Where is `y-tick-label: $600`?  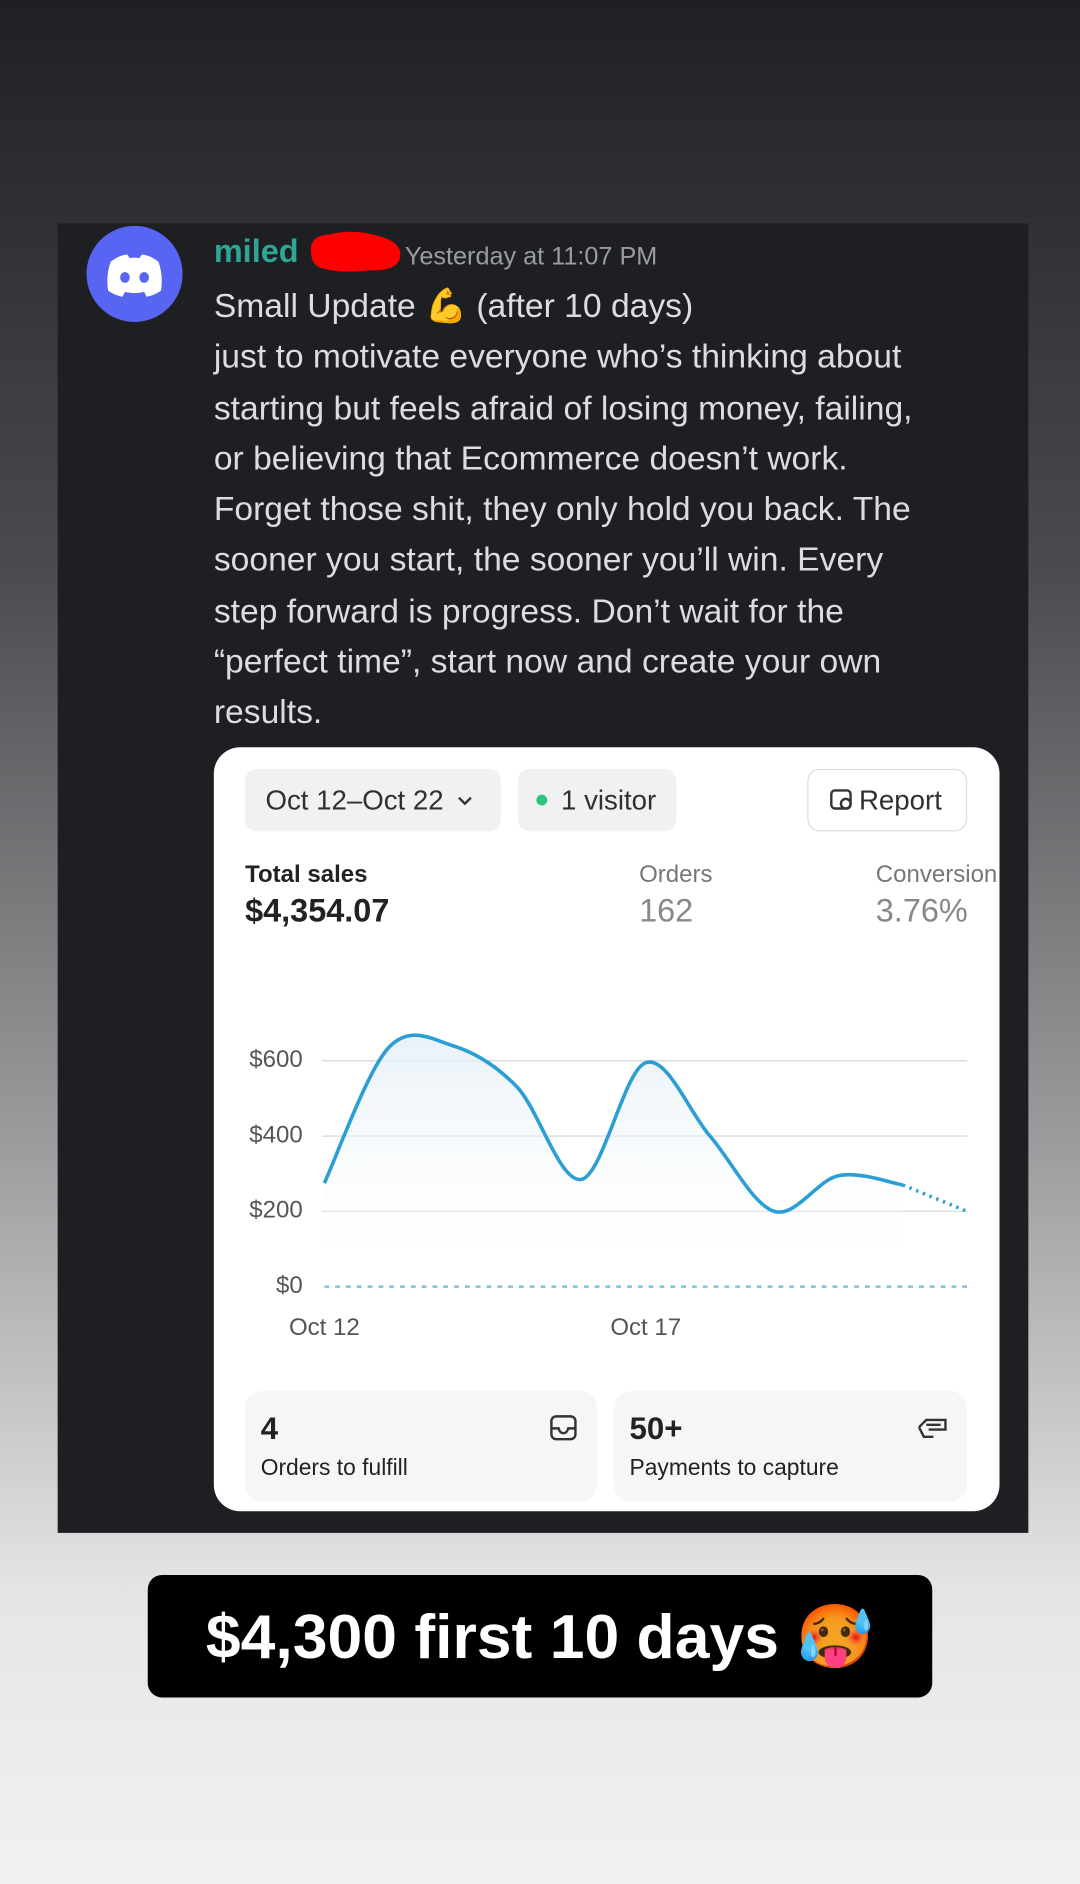
y-tick-label: $600 is located at coordinates (275, 1059).